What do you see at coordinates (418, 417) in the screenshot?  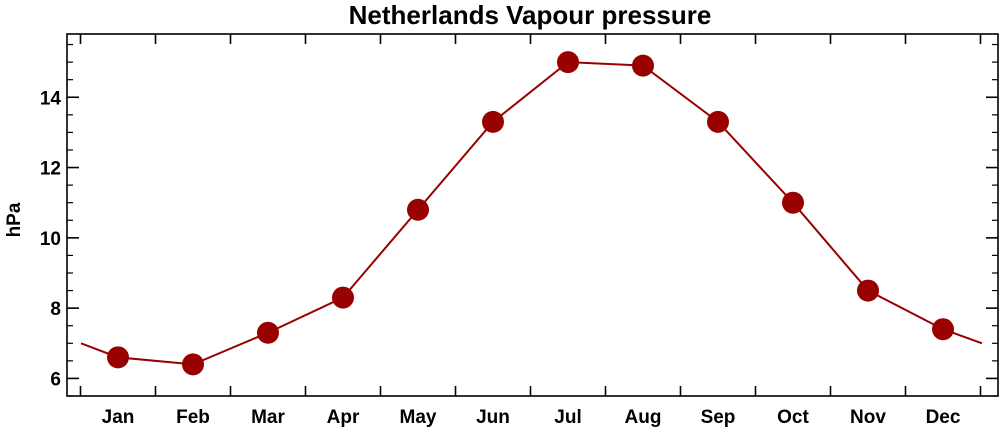 I see `x-tick-label: May` at bounding box center [418, 417].